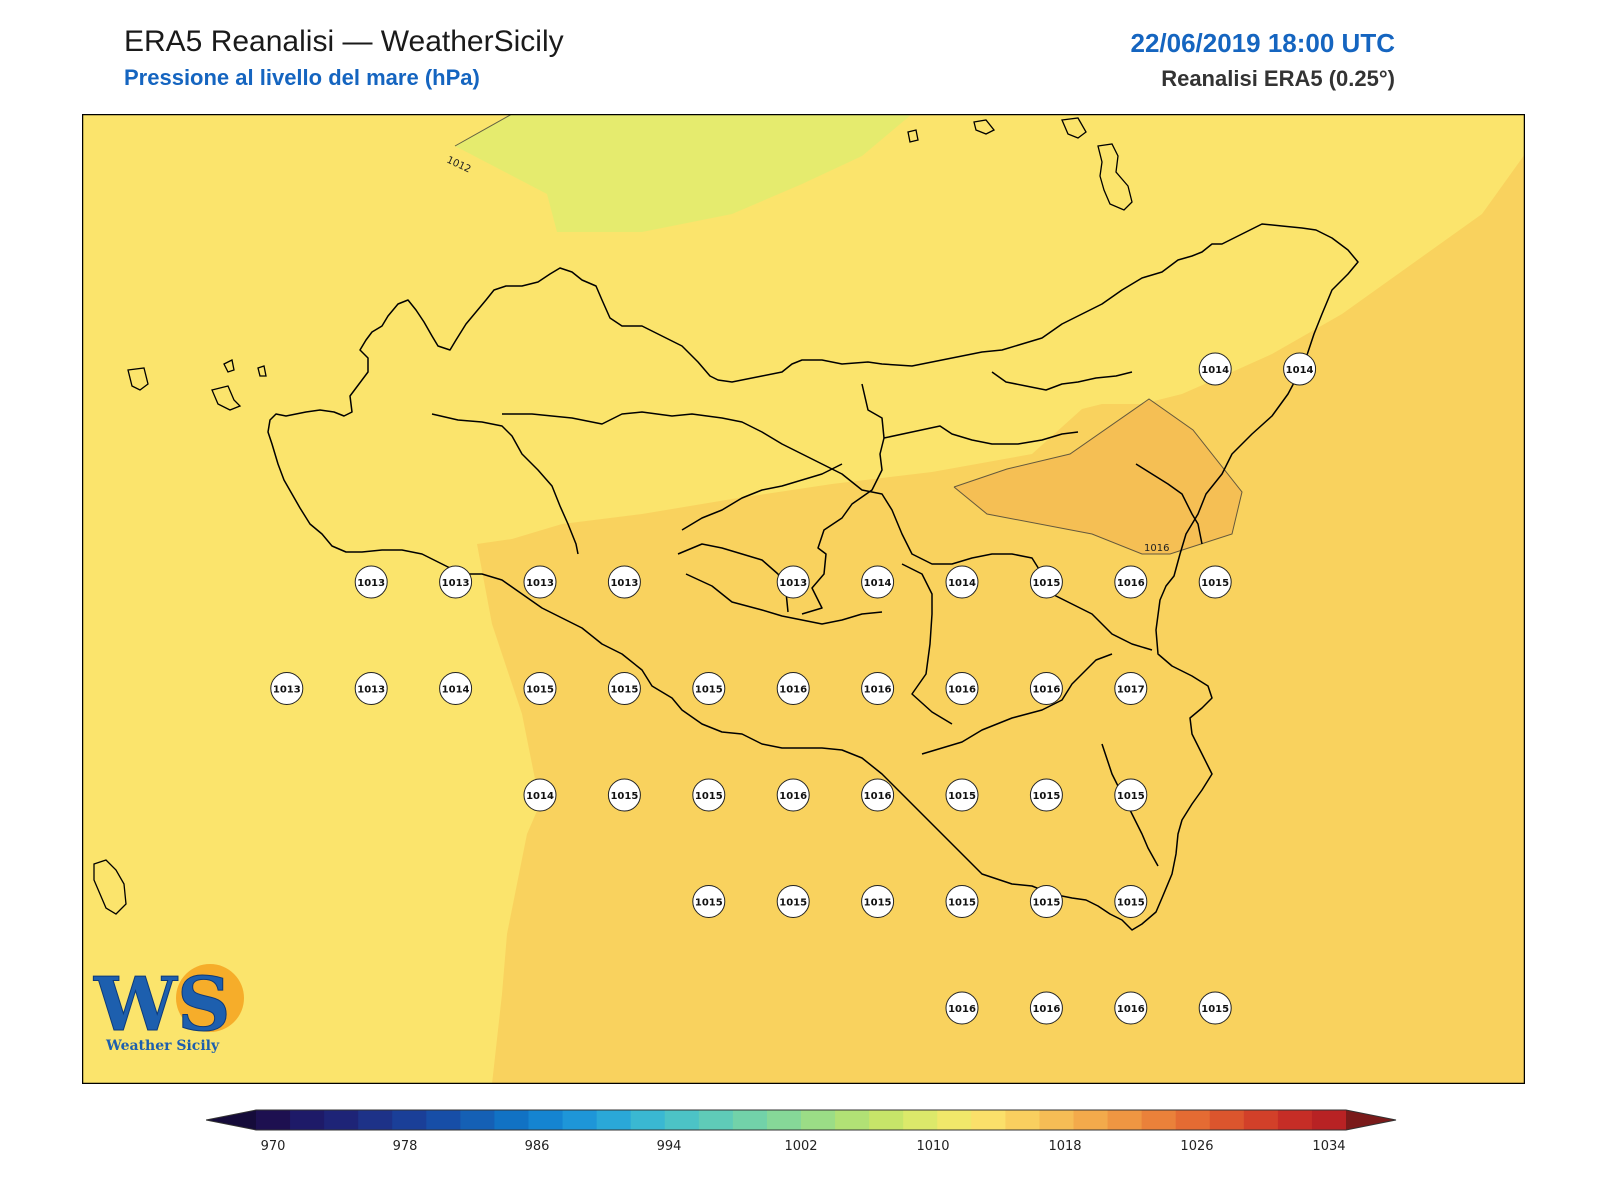  Describe the element at coordinates (302, 77) in the screenshot. I see `map-subtitle: Pressione al livello del mare (hPa)` at that location.